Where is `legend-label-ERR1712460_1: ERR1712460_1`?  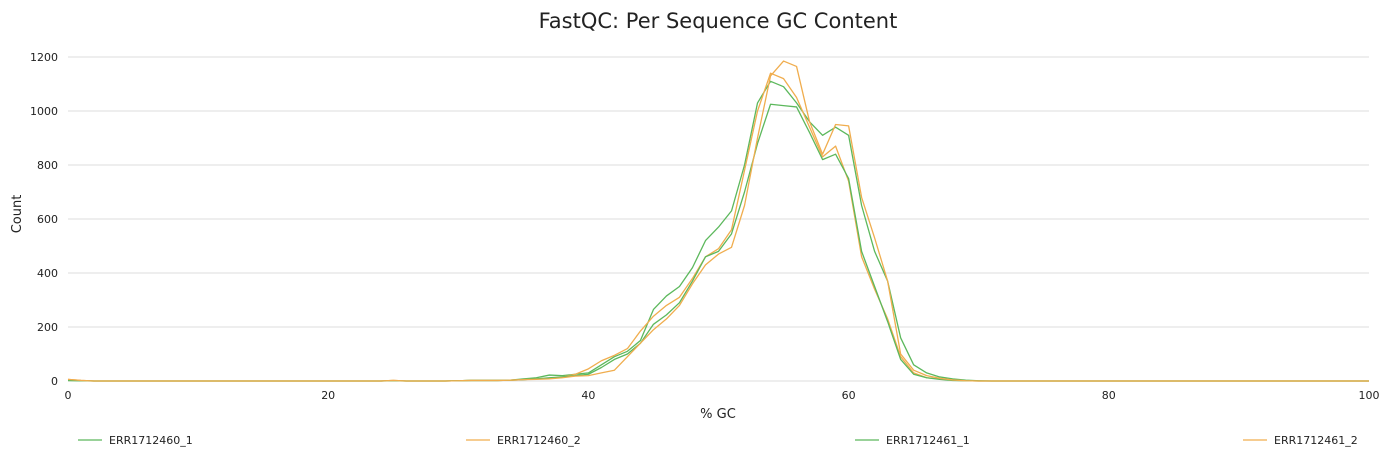
legend-label-ERR1712460_1: ERR1712460_1 is located at coordinates (151, 440).